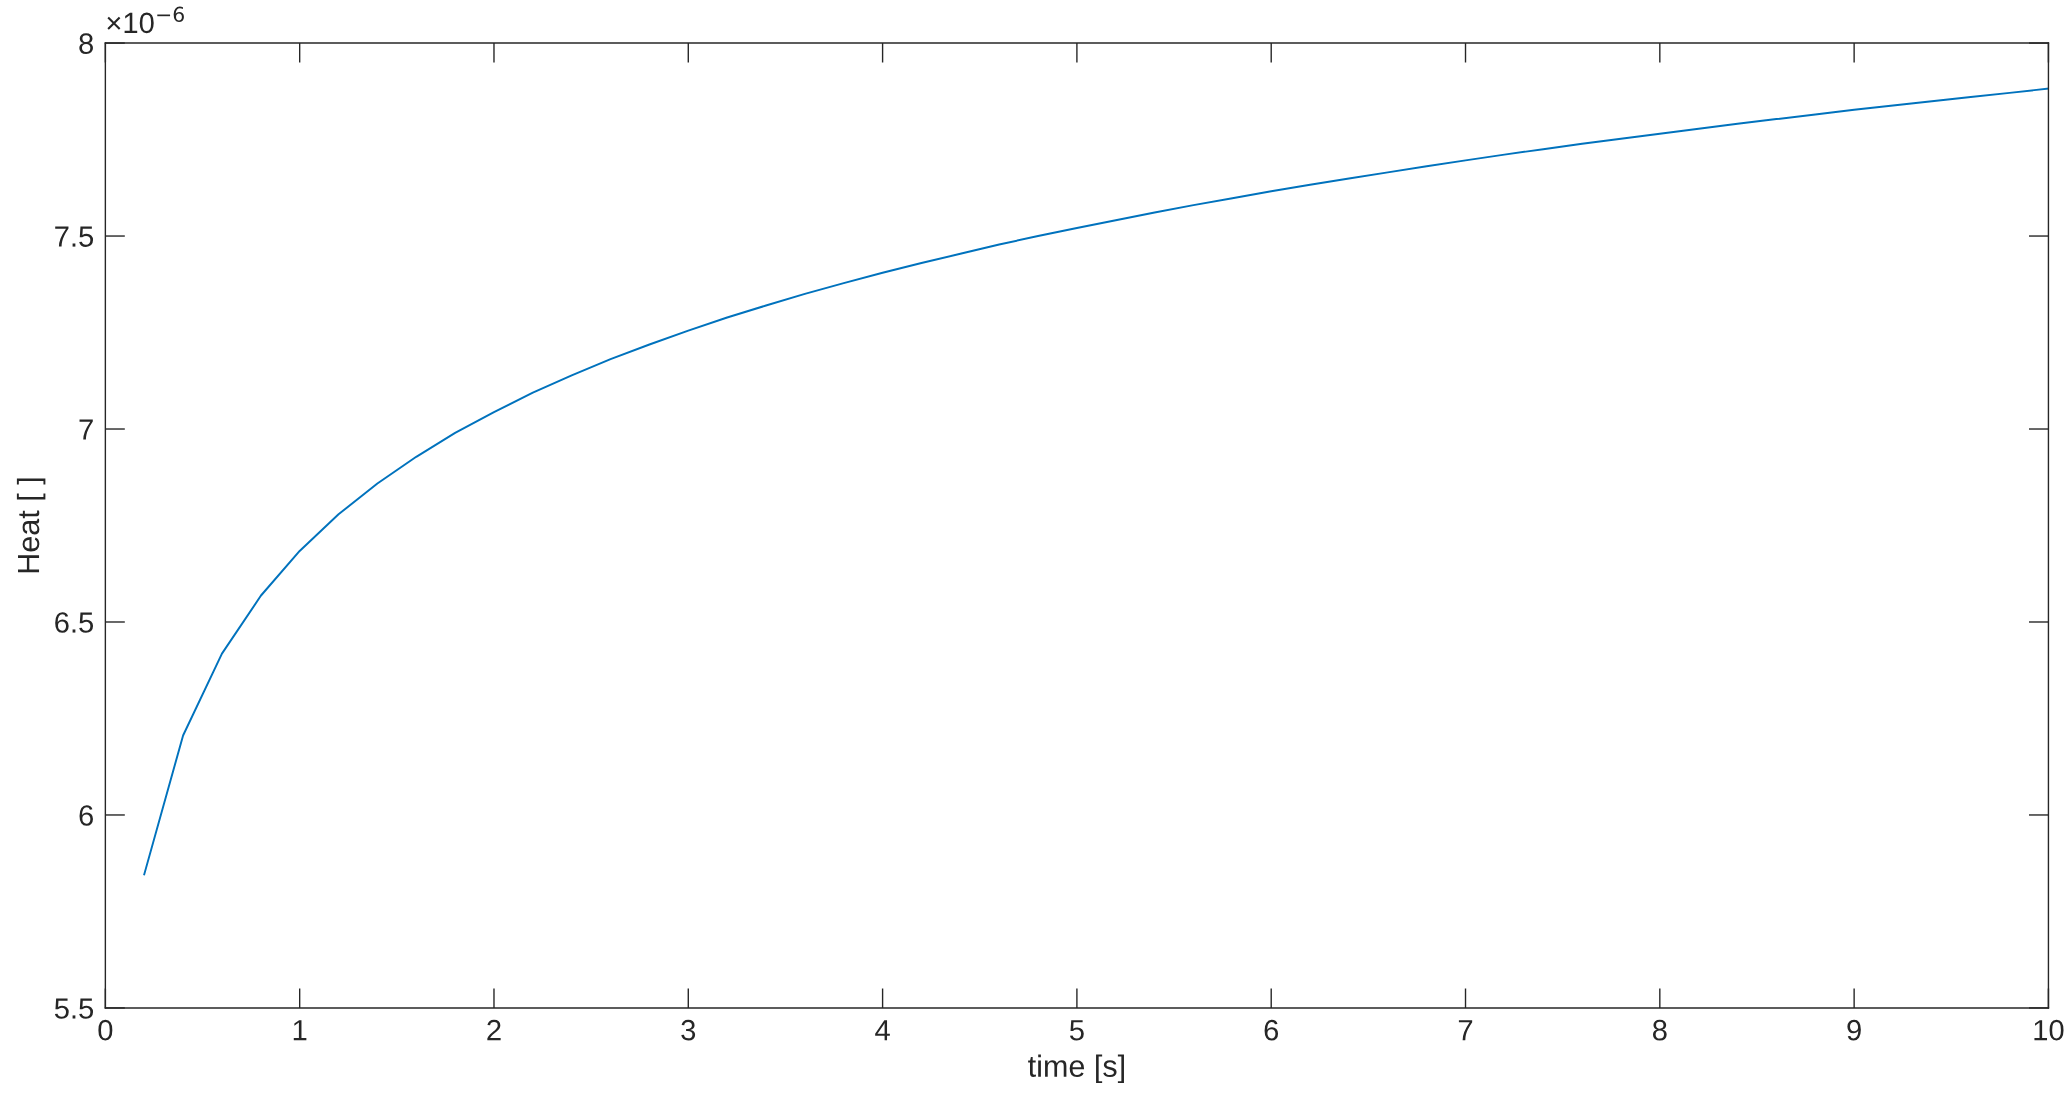  What do you see at coordinates (1076, 1069) in the screenshot?
I see `x-axis-title: time [s]` at bounding box center [1076, 1069].